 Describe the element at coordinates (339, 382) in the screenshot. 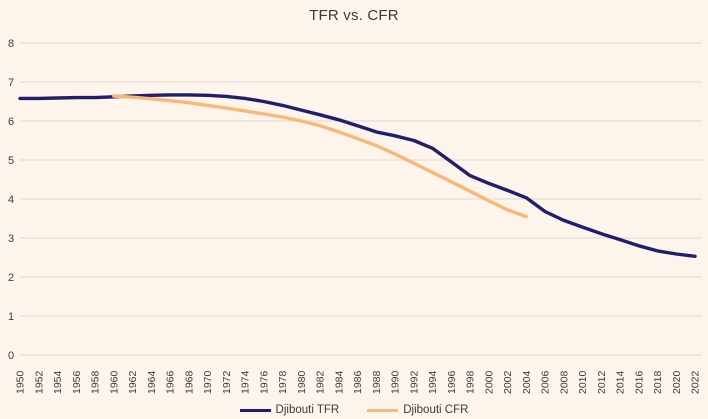

I see `svg-text: 1984` at that location.